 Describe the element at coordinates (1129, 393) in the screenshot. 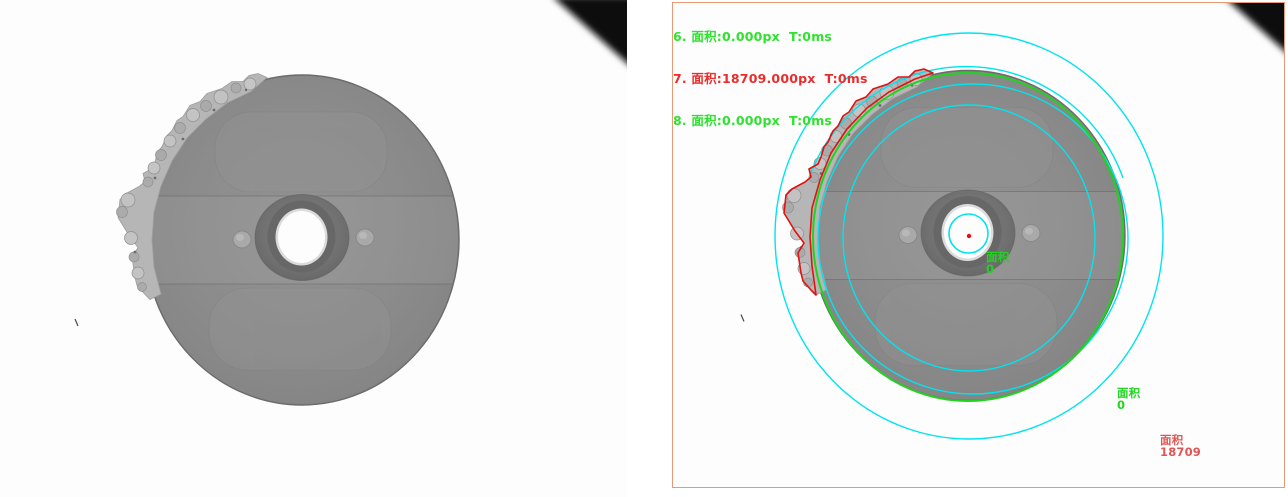

I see `area-label-outer-title: 面积` at that location.